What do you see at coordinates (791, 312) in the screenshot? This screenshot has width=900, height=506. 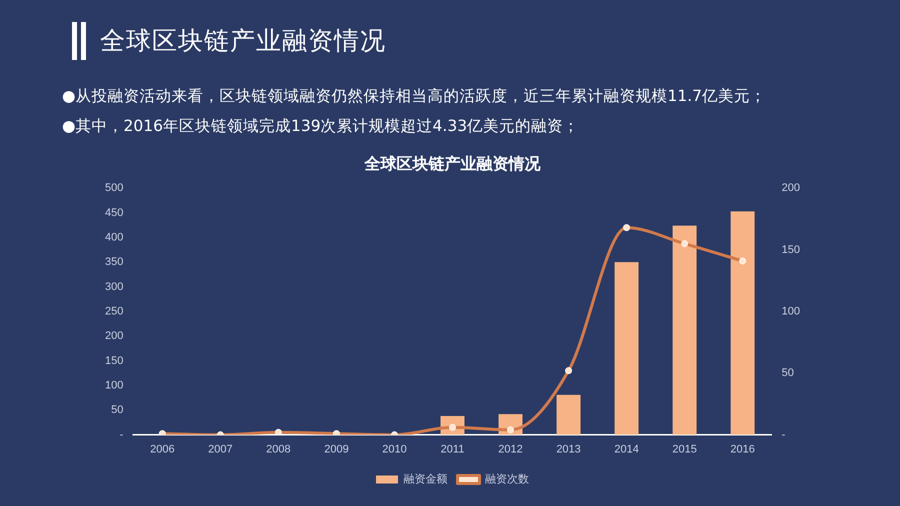 I see `y2-tick-label: 100` at bounding box center [791, 312].